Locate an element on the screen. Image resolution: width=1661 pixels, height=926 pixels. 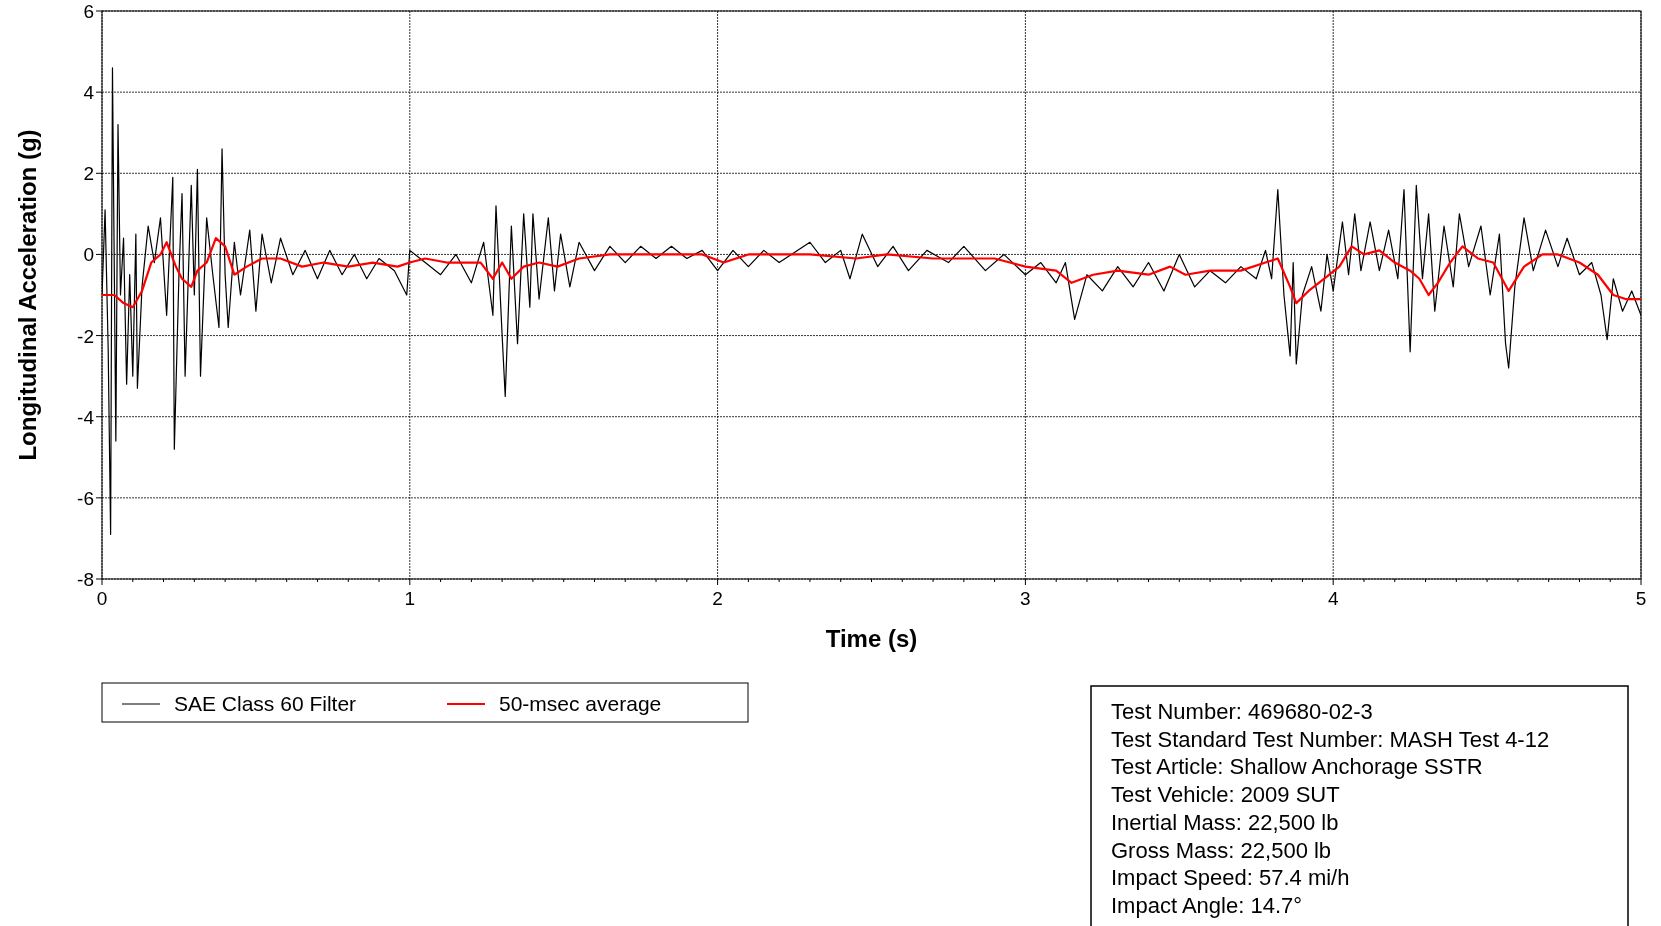
text: Impact Speed: 57.4 mi/h is located at coordinates (1230, 878).